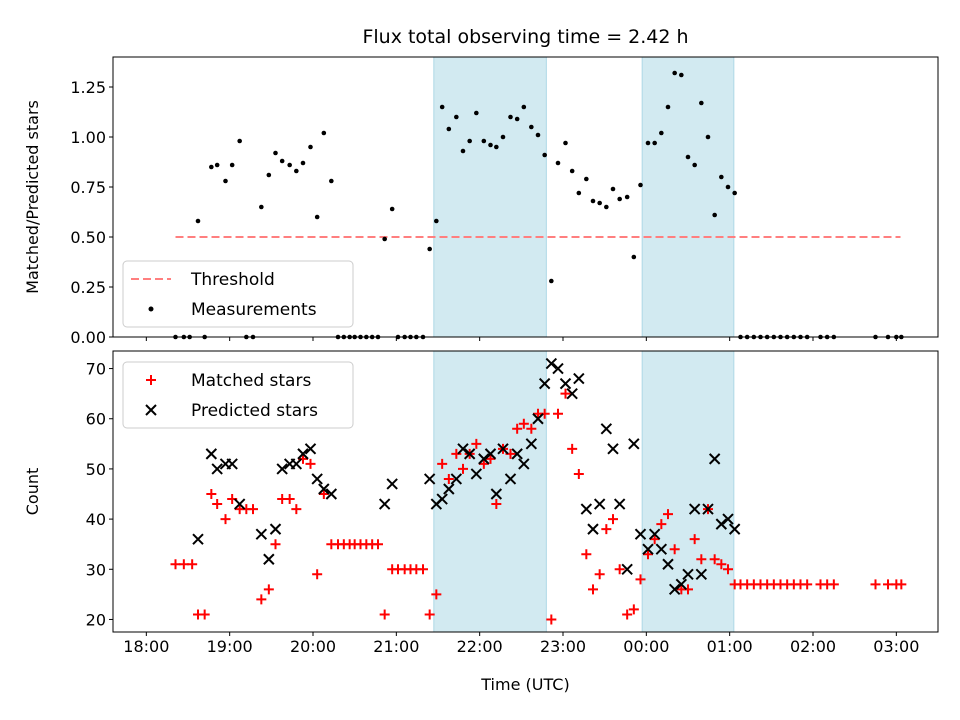  What do you see at coordinates (313, 646) in the screenshot?
I see `x-tick-label: 20:00` at bounding box center [313, 646].